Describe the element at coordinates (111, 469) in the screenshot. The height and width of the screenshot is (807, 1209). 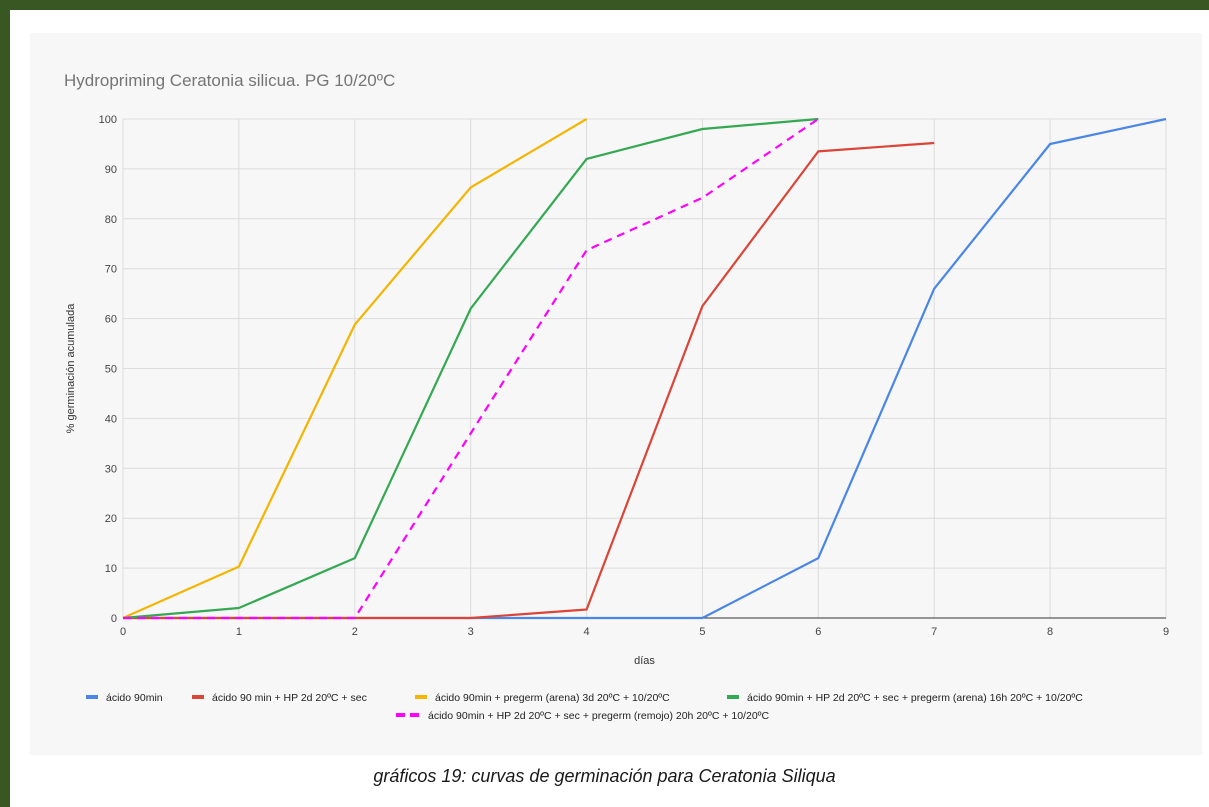
I see `y-tick-label: 30` at that location.